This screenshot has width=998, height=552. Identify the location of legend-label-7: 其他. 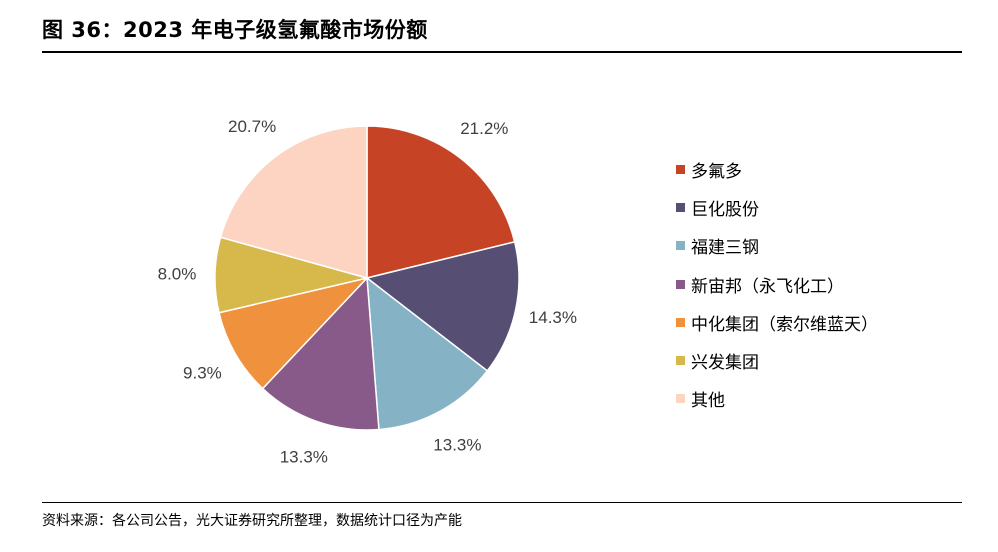
(708, 401).